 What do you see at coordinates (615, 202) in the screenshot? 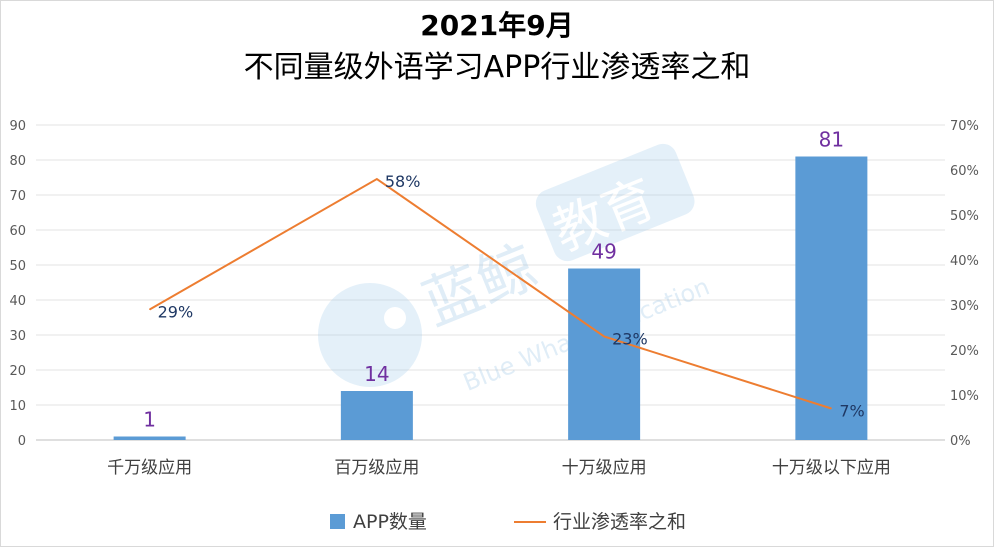
I see `watermark-badge` at bounding box center [615, 202].